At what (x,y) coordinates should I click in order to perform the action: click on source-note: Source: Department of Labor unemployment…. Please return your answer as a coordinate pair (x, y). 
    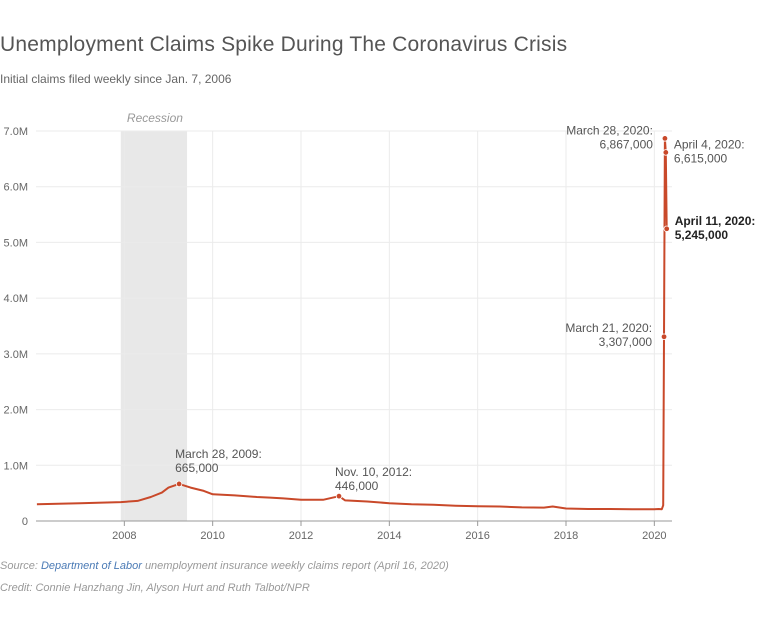
    Looking at the image, I should click on (224, 566).